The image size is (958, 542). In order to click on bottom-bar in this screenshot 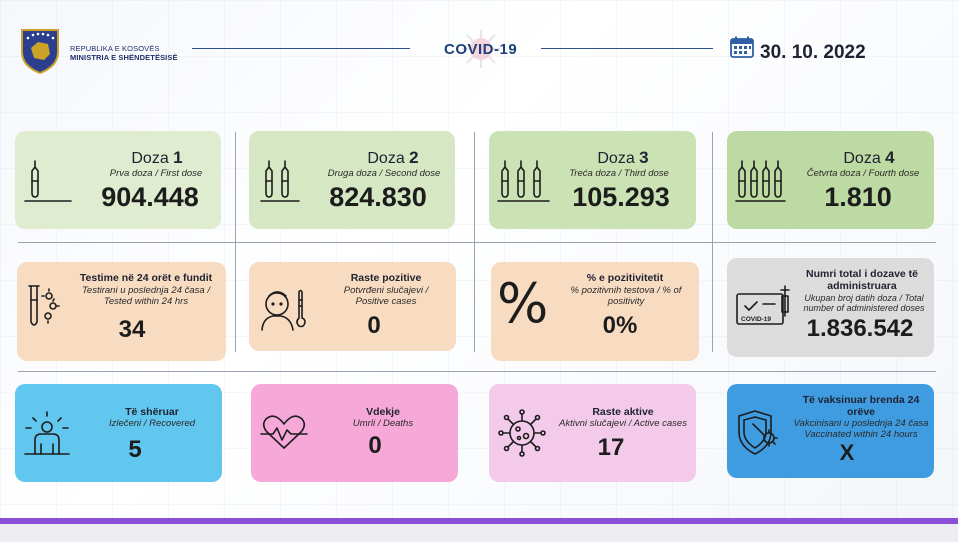, I will do `click(479, 521)`.